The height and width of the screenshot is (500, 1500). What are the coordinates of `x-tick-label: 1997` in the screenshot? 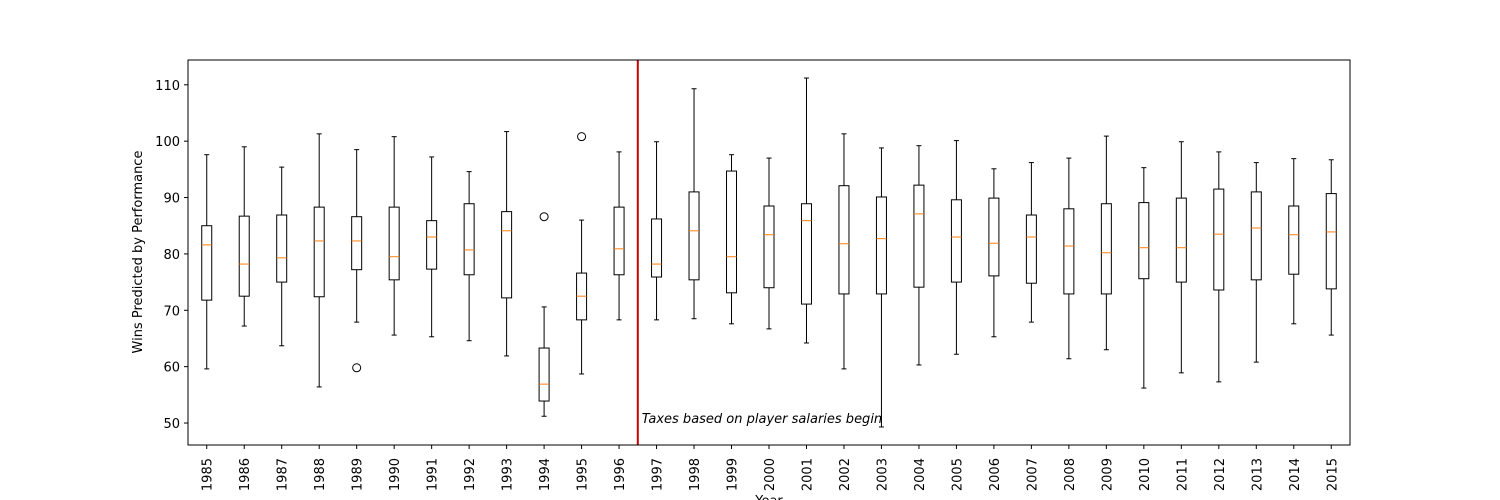 It's located at (658, 474).